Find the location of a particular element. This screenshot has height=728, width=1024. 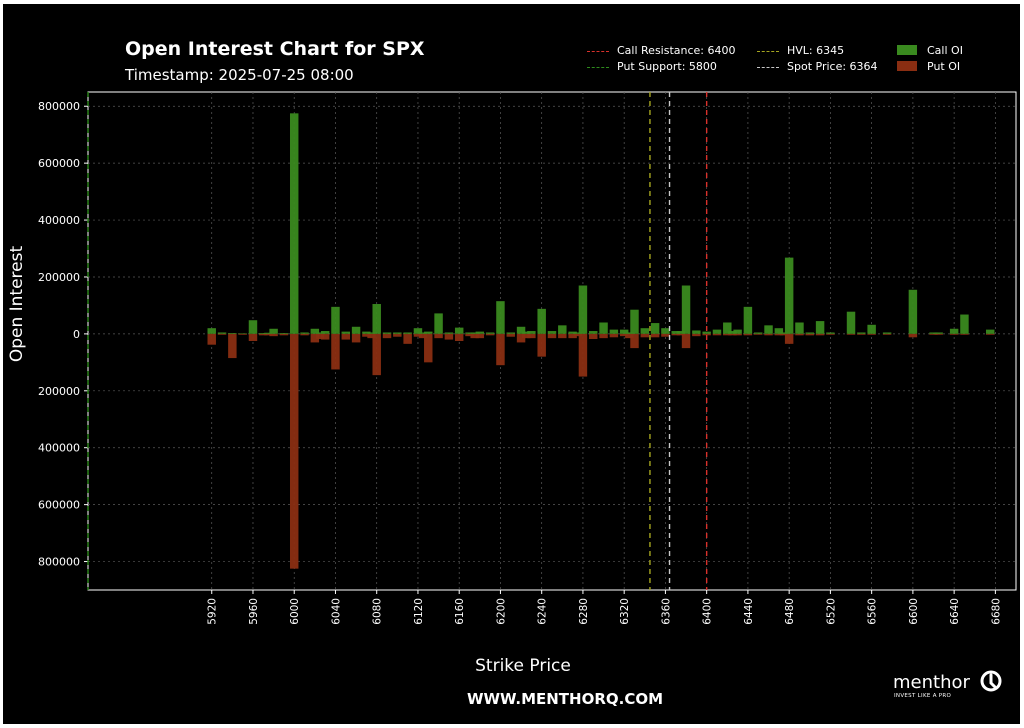

x-tick-label: 6040 is located at coordinates (336, 611).